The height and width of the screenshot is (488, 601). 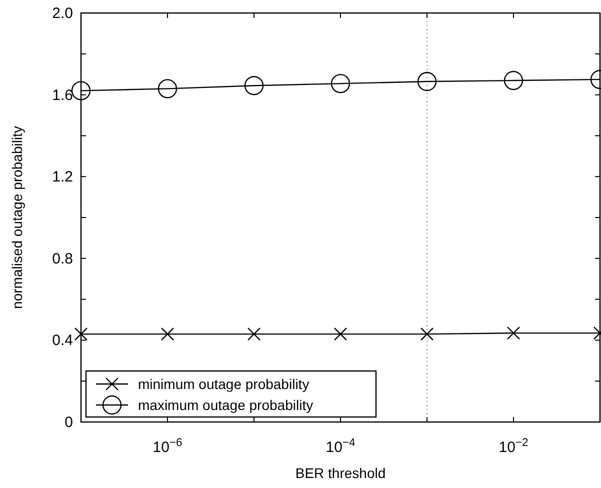 What do you see at coordinates (340, 473) in the screenshot?
I see `x-axis-title: BER threshold` at bounding box center [340, 473].